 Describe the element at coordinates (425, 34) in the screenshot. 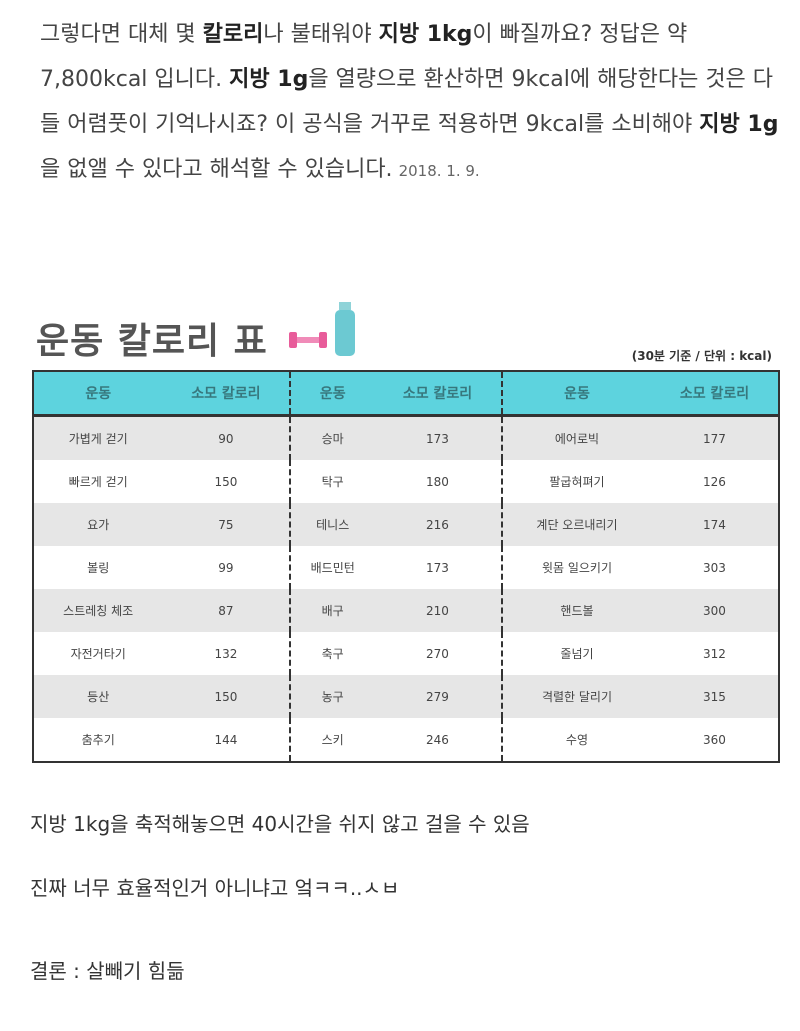

I see `intro-text-segment: 지방 1kg` at that location.